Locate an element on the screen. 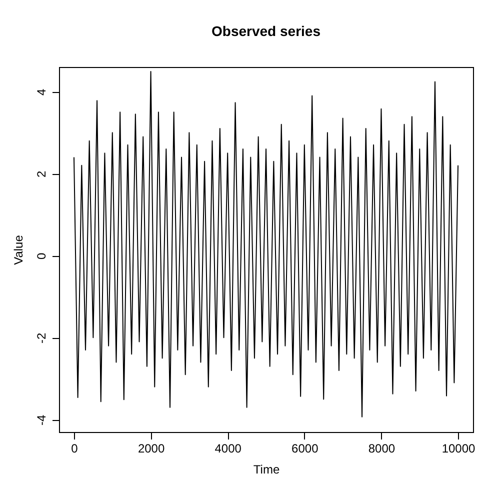 This screenshot has height=504, width=504. y-tick-label: 0 is located at coordinates (41, 256).